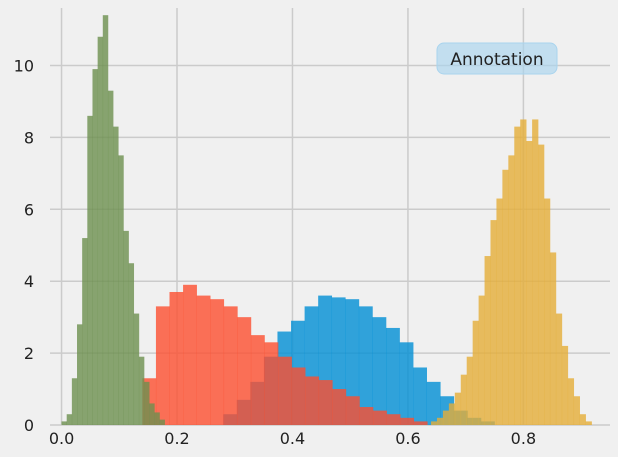  What do you see at coordinates (24, 66) in the screenshot?
I see `y-tick-label: 10` at bounding box center [24, 66].